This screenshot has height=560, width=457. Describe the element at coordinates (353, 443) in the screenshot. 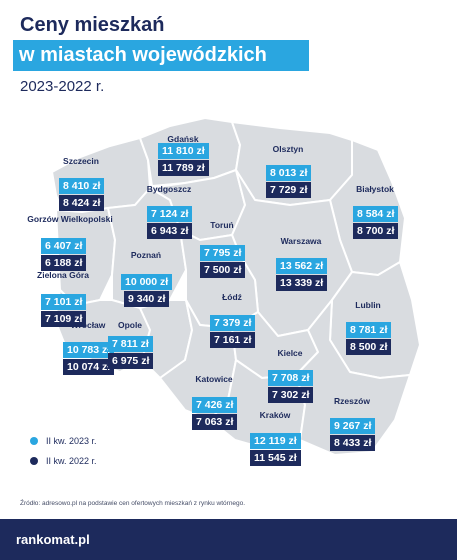

I see `value-box-rzeszow-2022: 8 433 zł` at that location.